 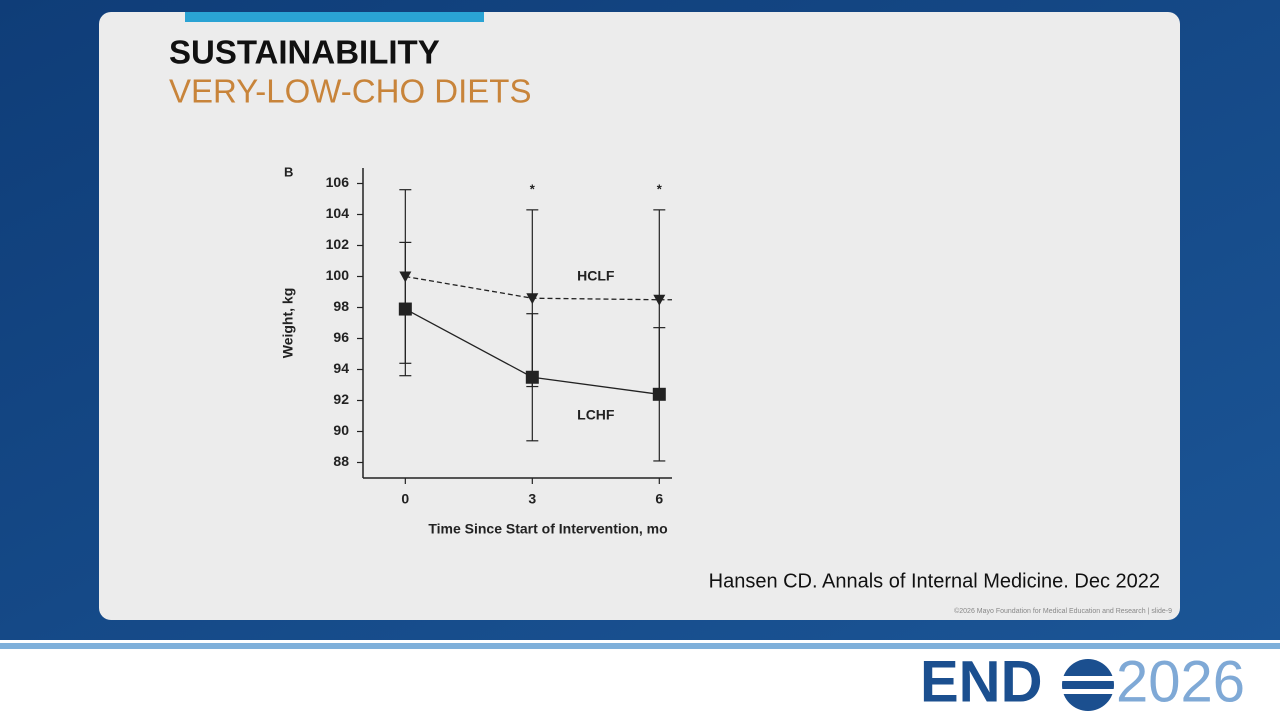 I want to click on x-tick-label: 0, so click(x=405, y=499).